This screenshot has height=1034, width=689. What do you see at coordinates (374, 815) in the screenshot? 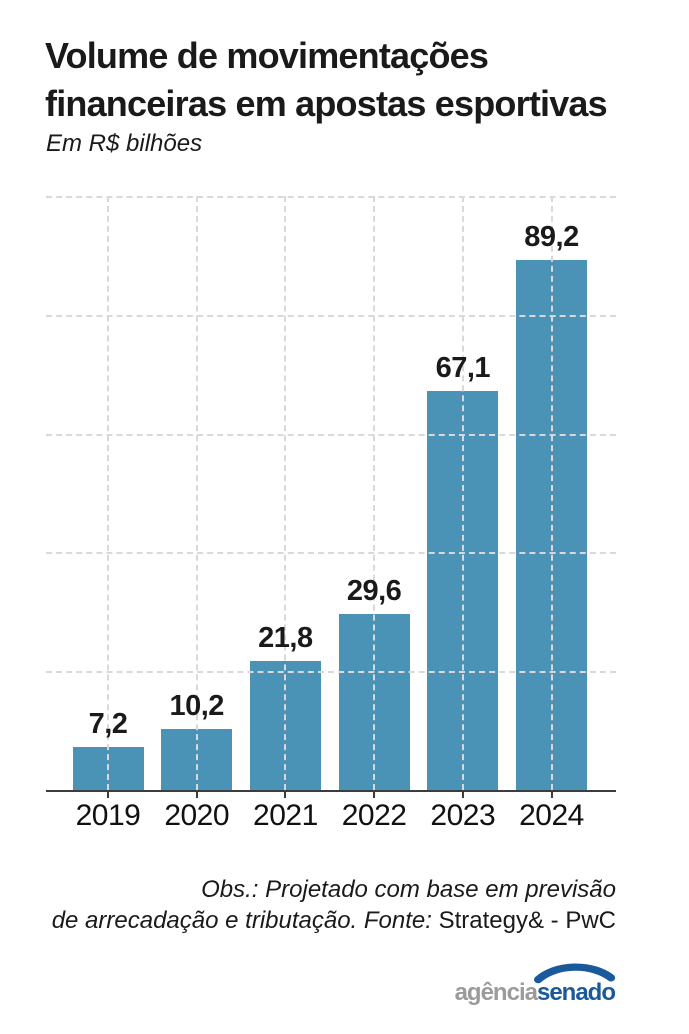
I see `x-axis-label: 2022` at bounding box center [374, 815].